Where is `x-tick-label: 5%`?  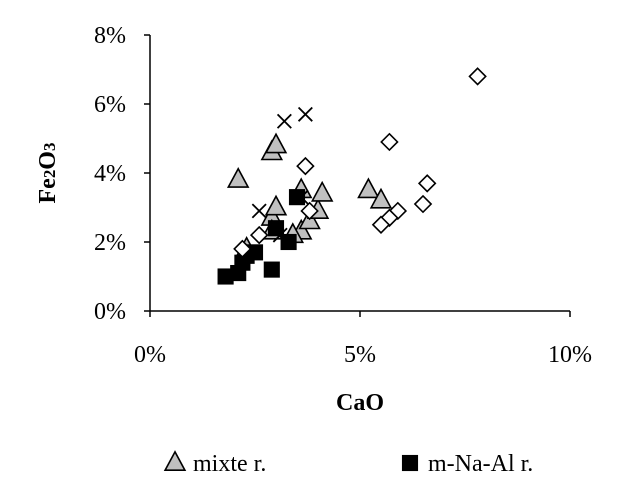
x-tick-label: 5% is located at coordinates (360, 355).